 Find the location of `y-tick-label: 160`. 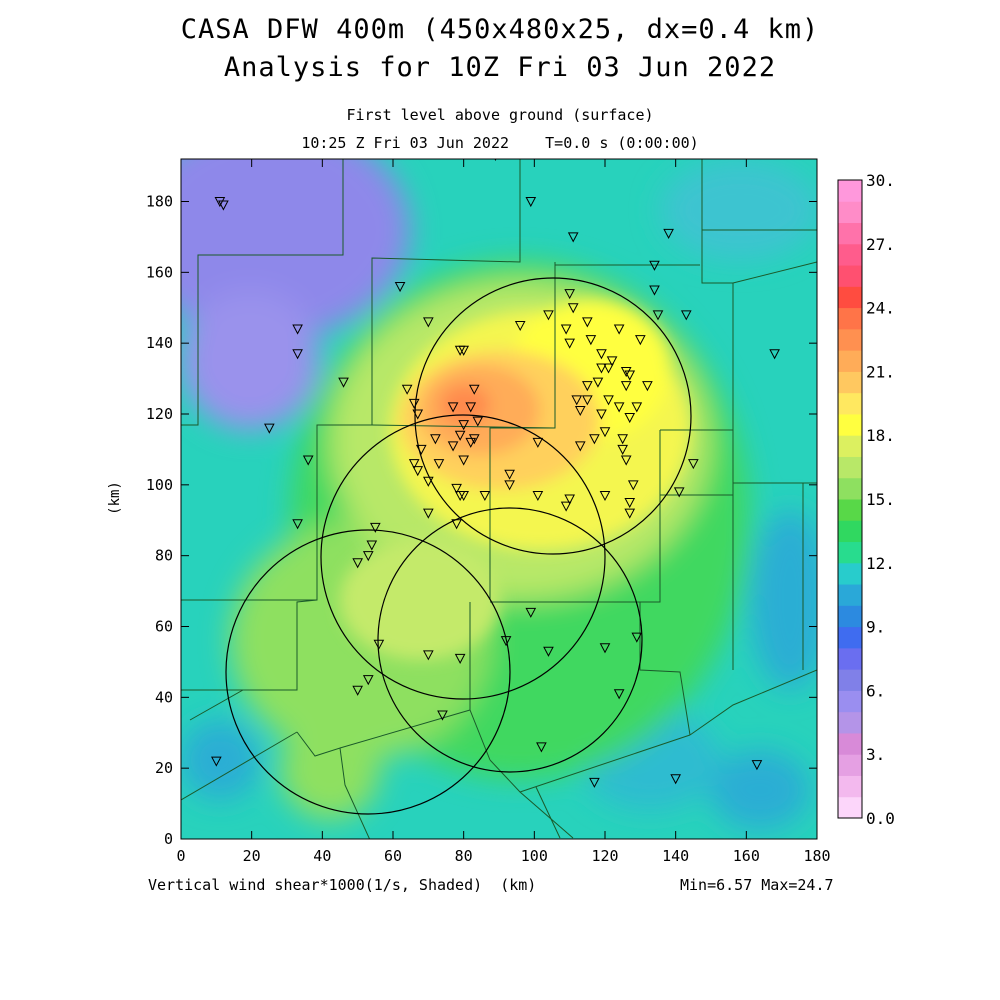

y-tick-label: 160 is located at coordinates (159, 272).